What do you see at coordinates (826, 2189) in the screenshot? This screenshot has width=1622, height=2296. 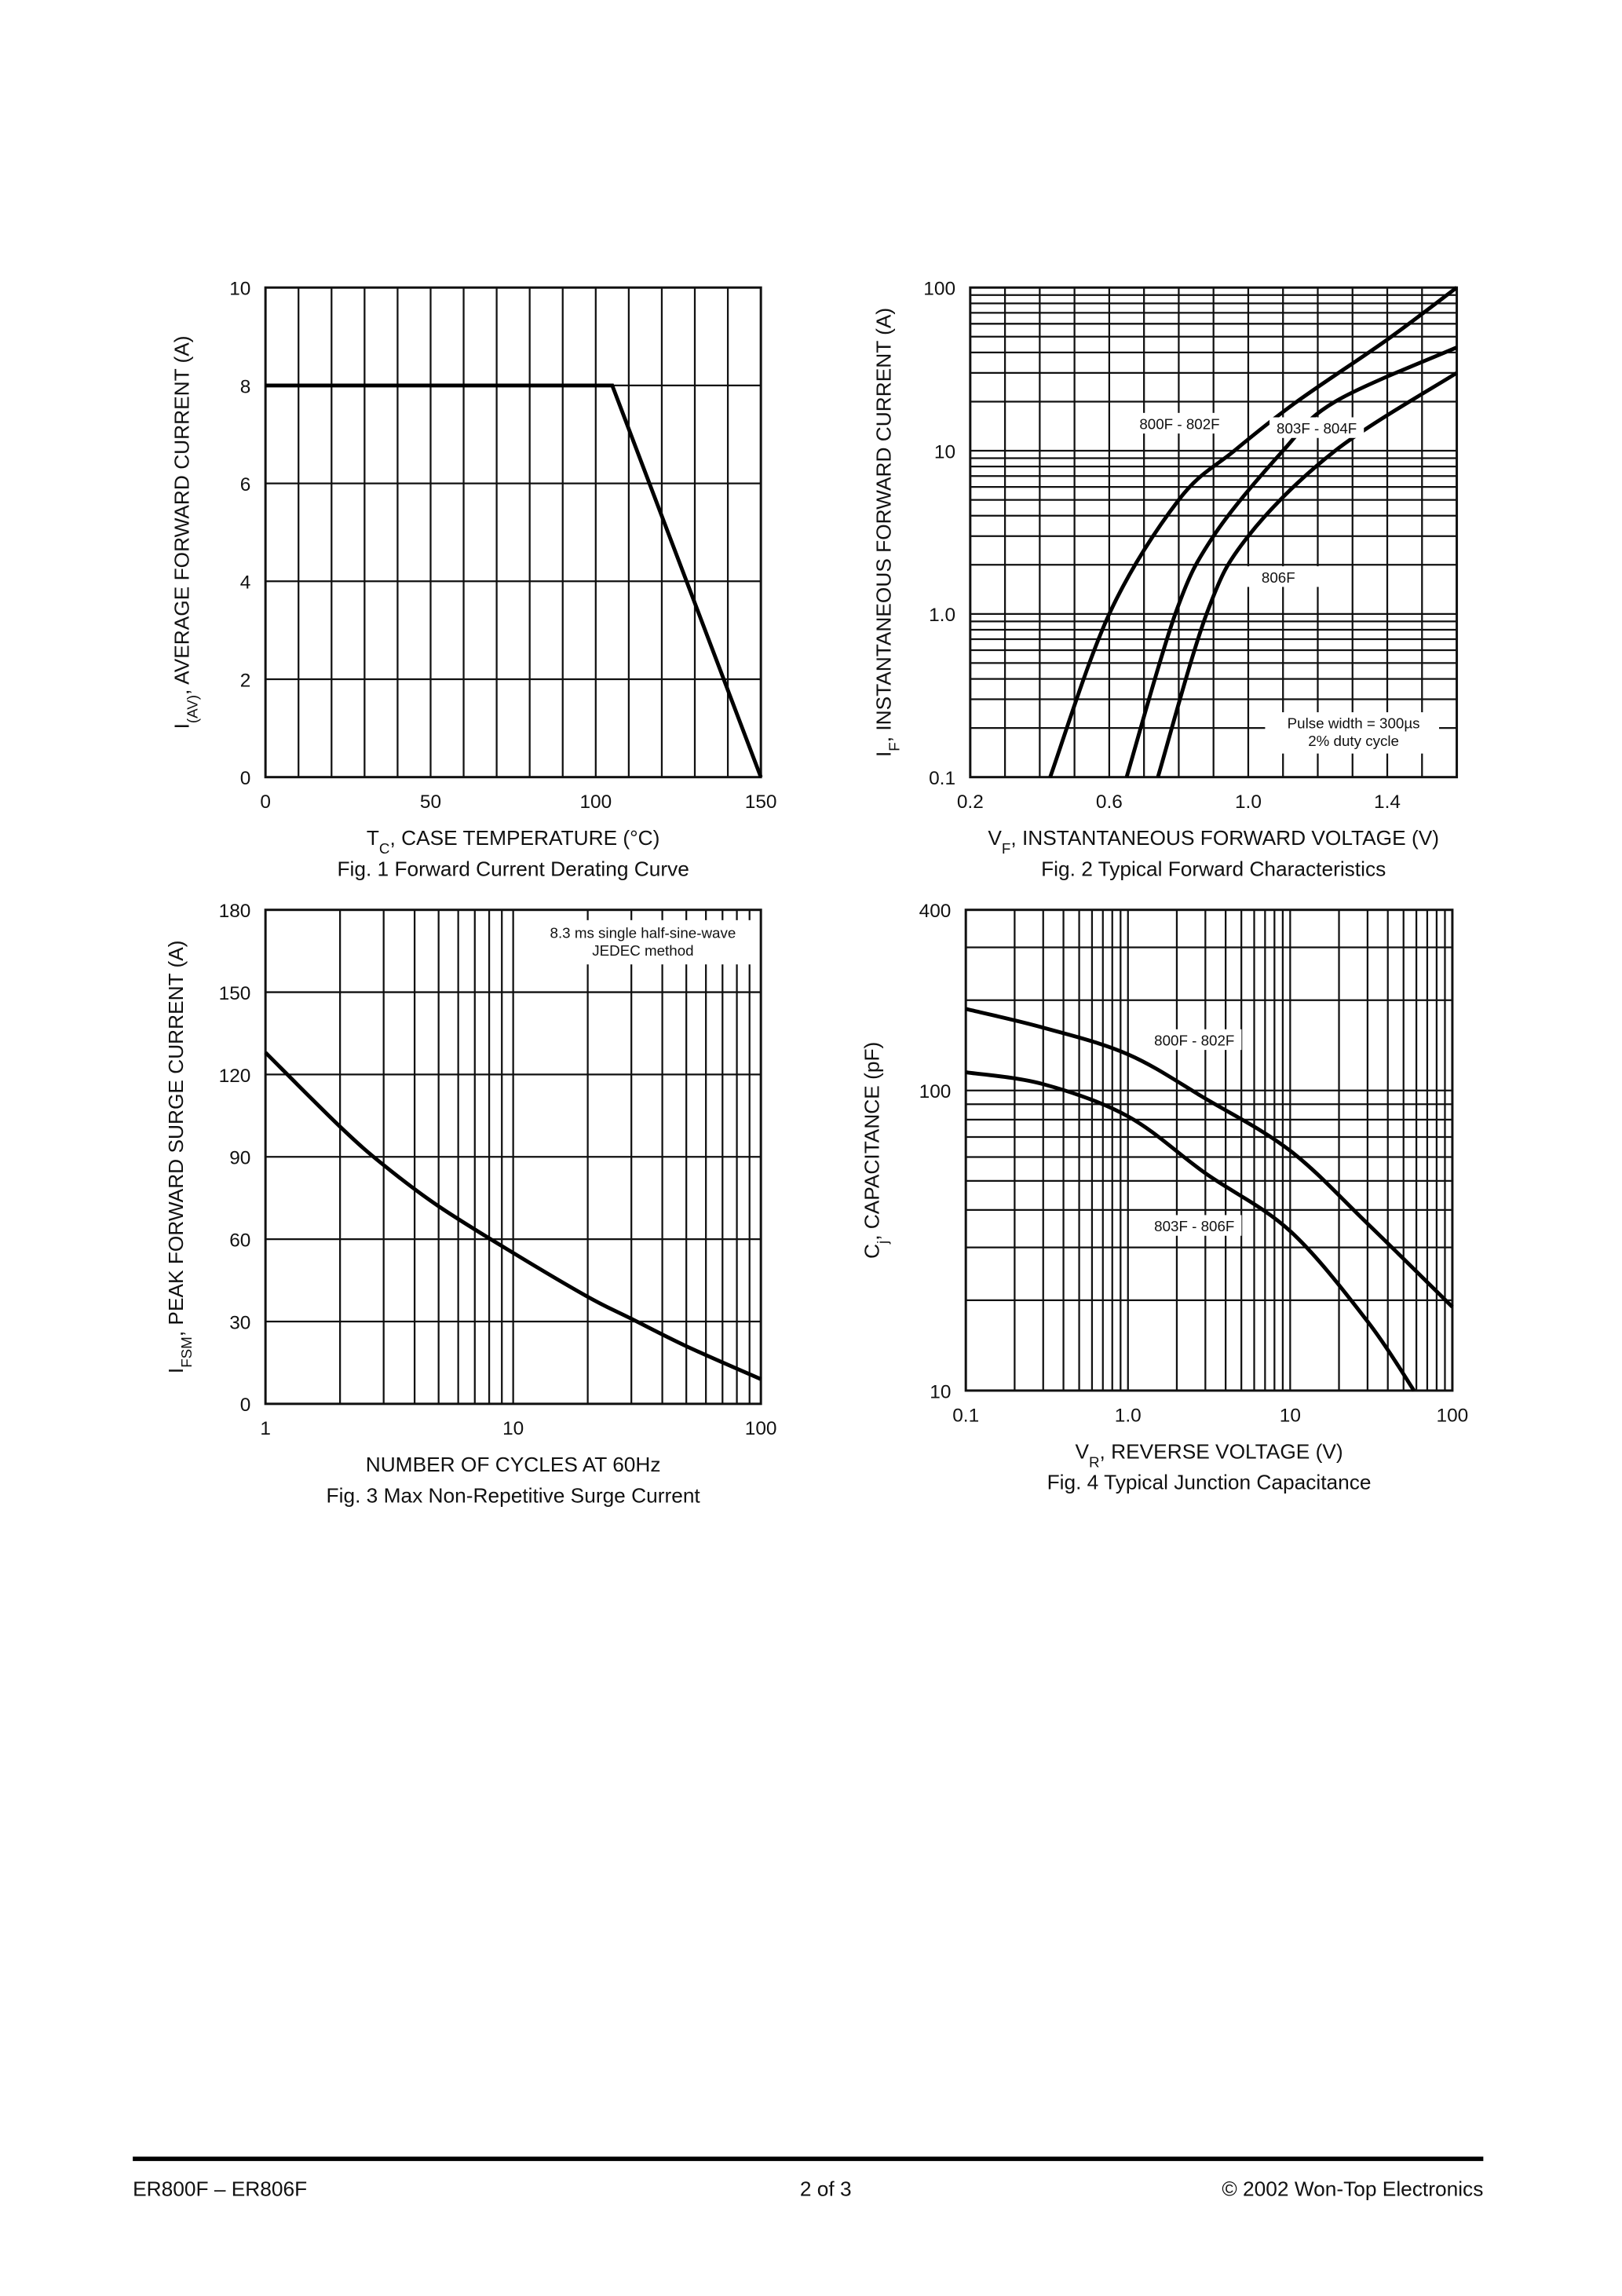 I see `footer-center: 2 of 3` at bounding box center [826, 2189].